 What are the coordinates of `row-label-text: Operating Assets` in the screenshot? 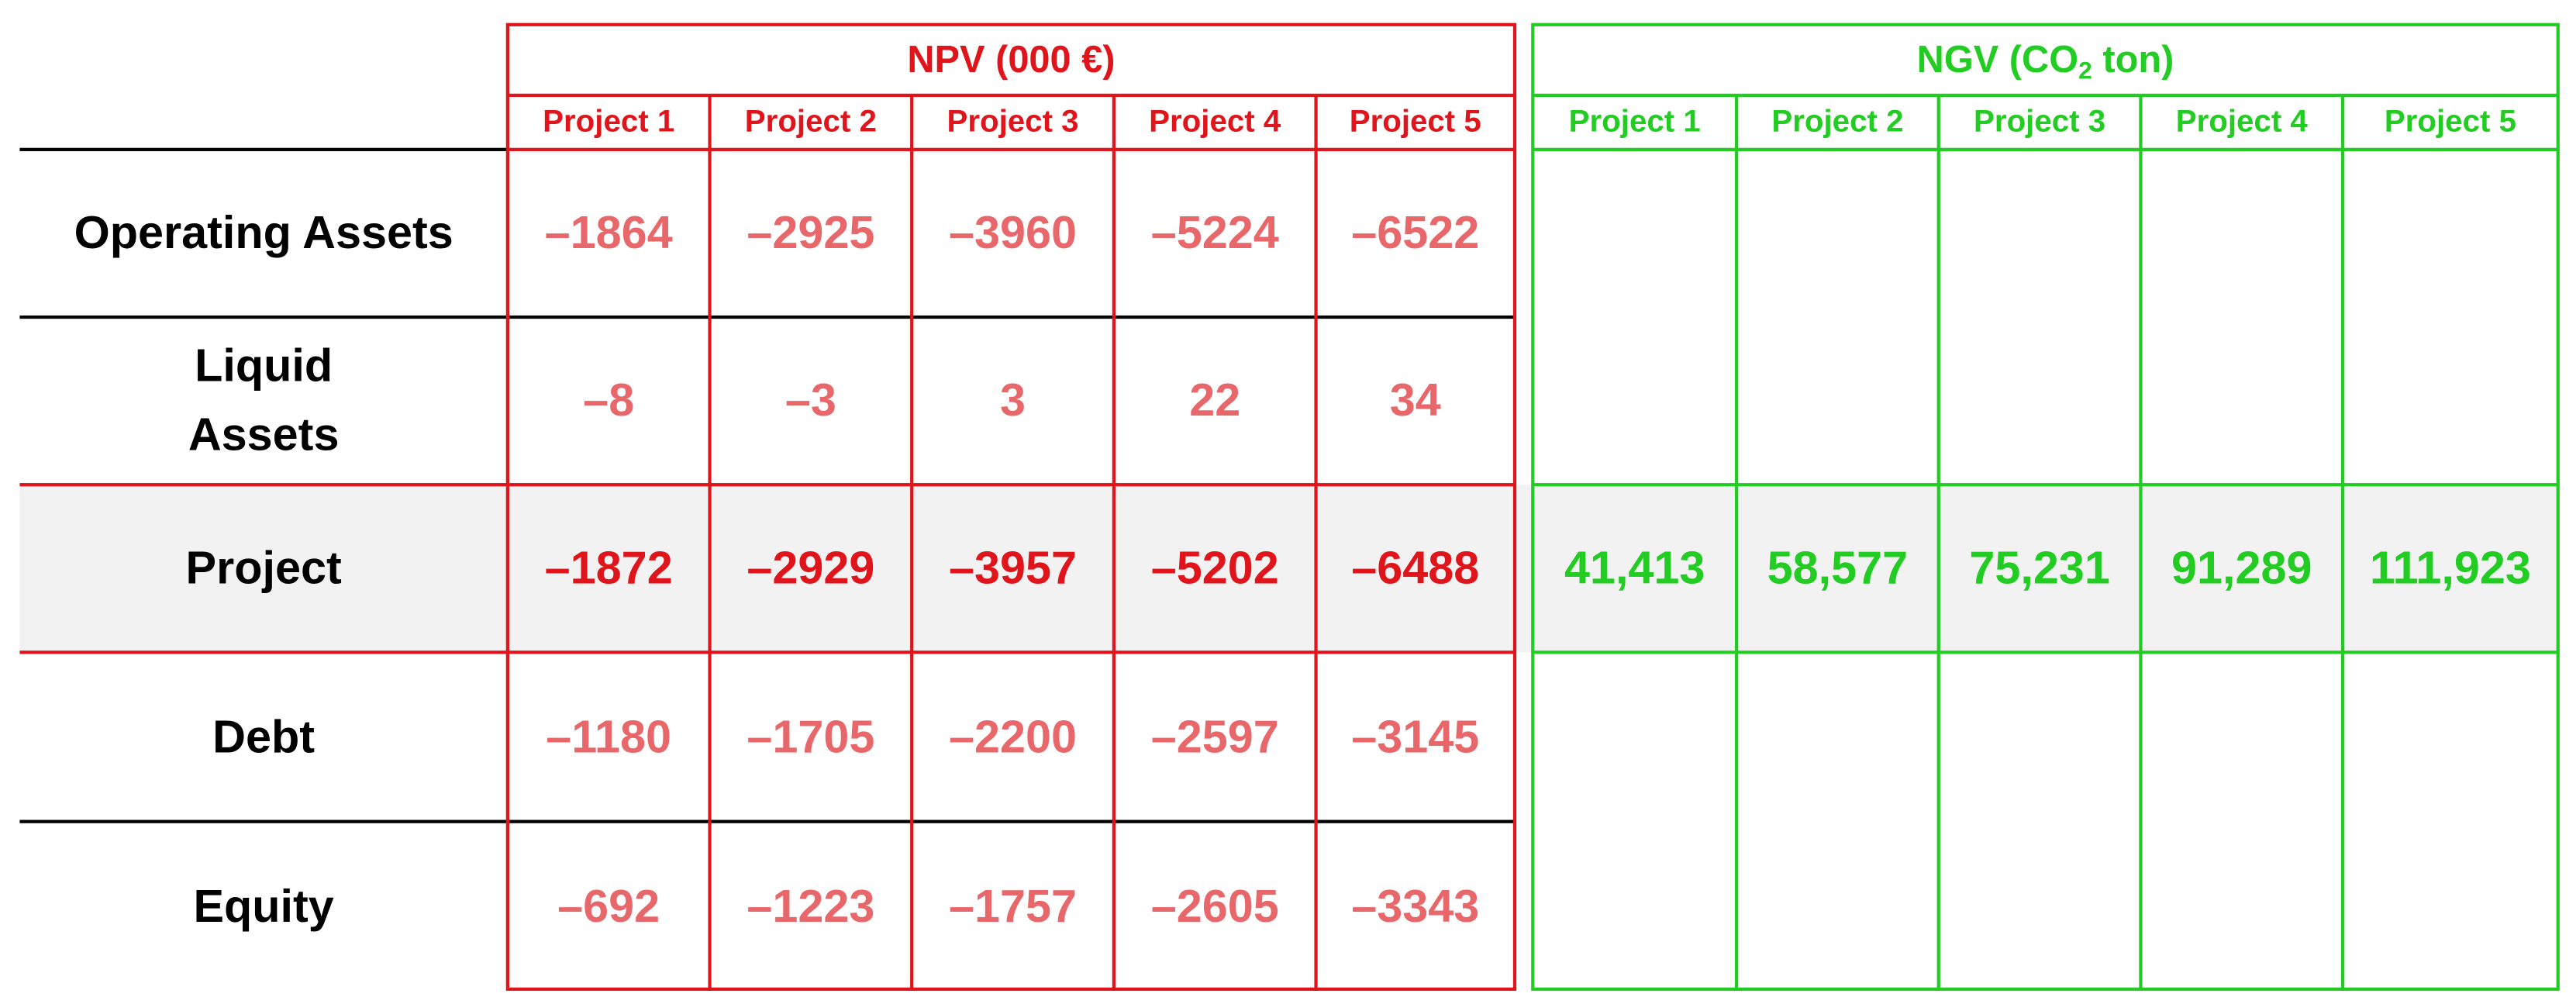 It's located at (263, 232).